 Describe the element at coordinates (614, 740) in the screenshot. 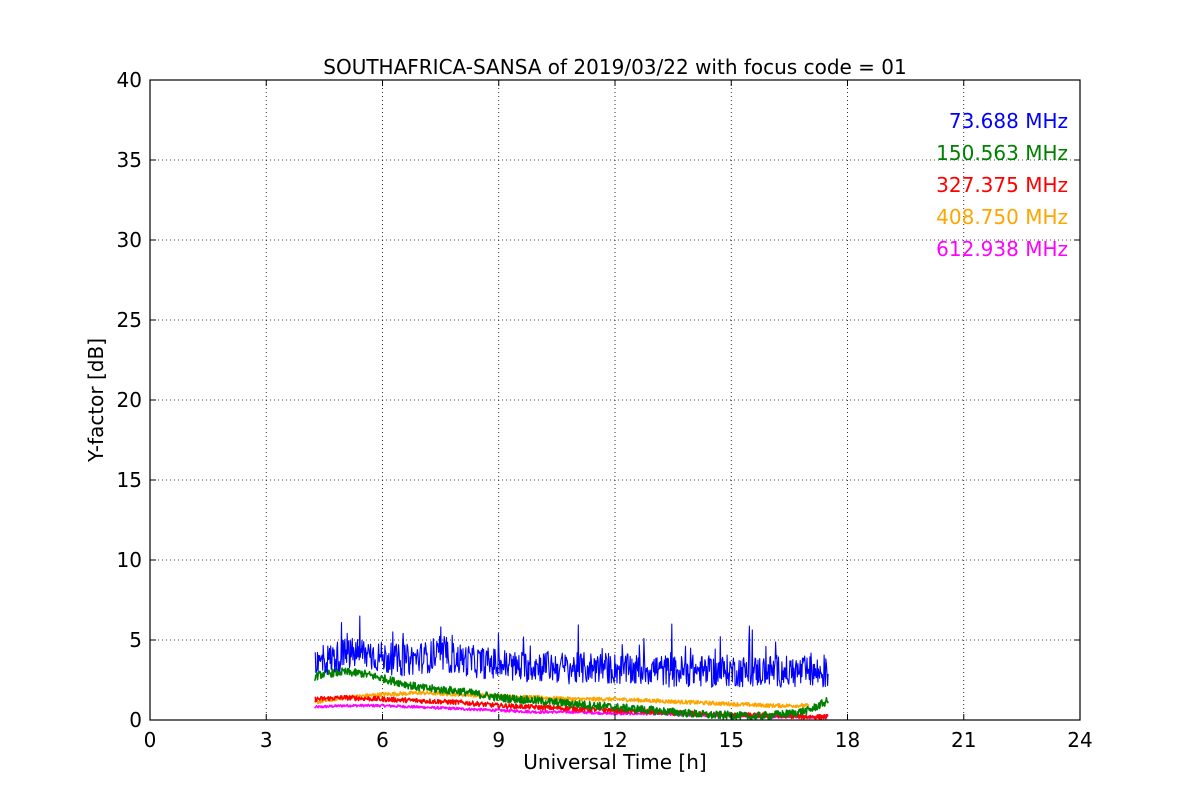

I see `x-tick-label: 12` at that location.